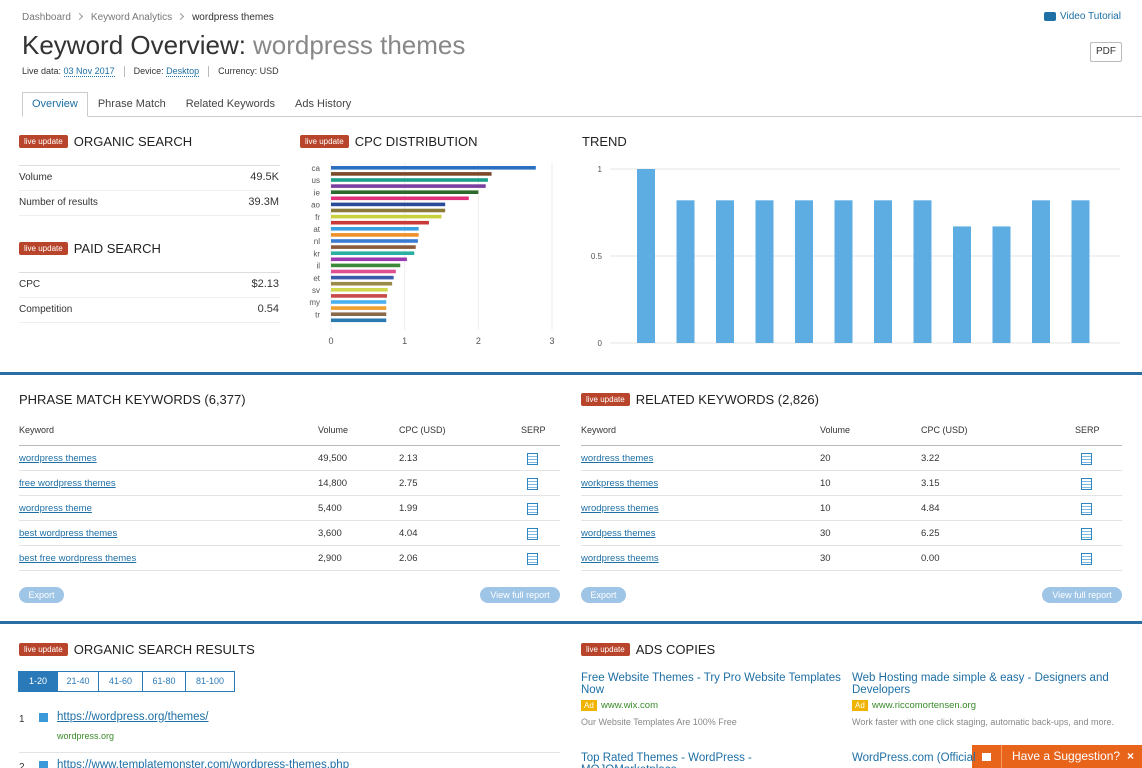 The image size is (1142, 768). Describe the element at coordinates (89, 71) in the screenshot. I see `date-select: 03 Nov 2017` at that location.